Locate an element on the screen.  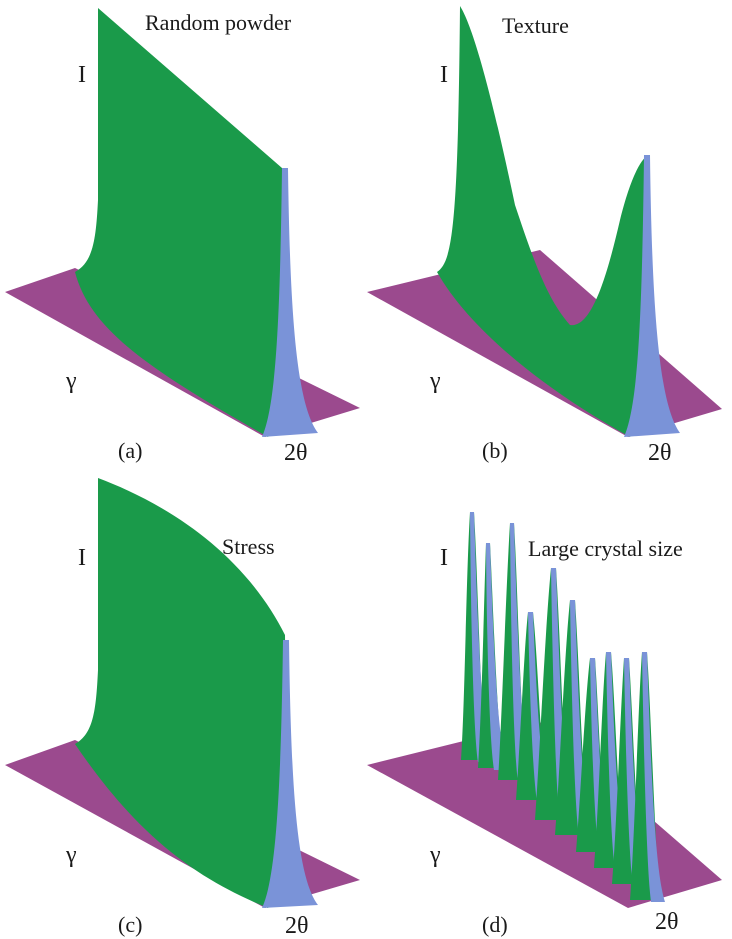
panel-letter-b: (b) is located at coordinates (495, 450).